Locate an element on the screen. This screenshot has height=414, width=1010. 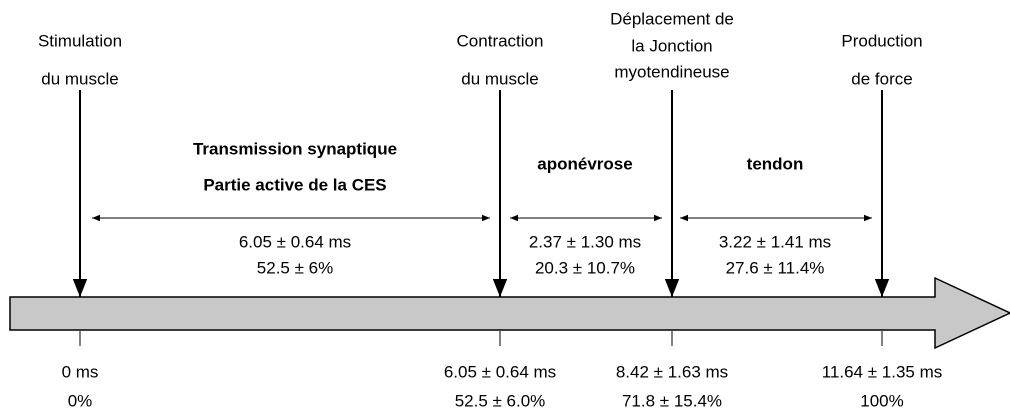
event-label: Production is located at coordinates (881, 40).